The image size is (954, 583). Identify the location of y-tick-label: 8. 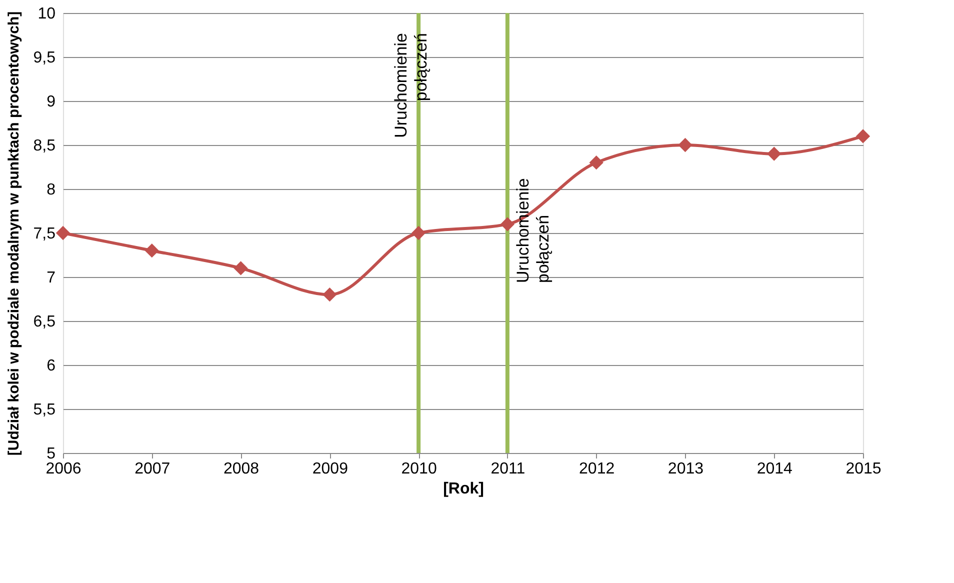
(51, 190).